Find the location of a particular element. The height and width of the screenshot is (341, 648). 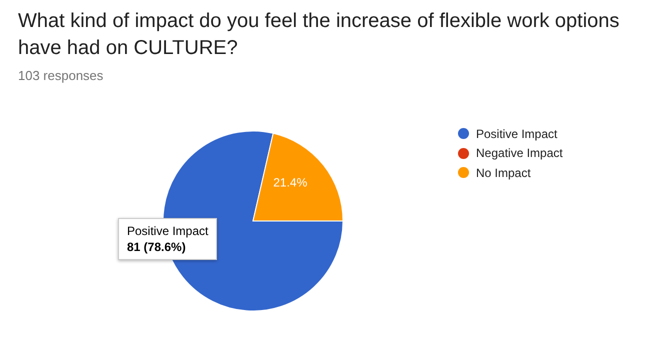

chart-title: What kind of impact do you feel the increase of flexible work options have had on CULTURE? is located at coordinates (319, 35).